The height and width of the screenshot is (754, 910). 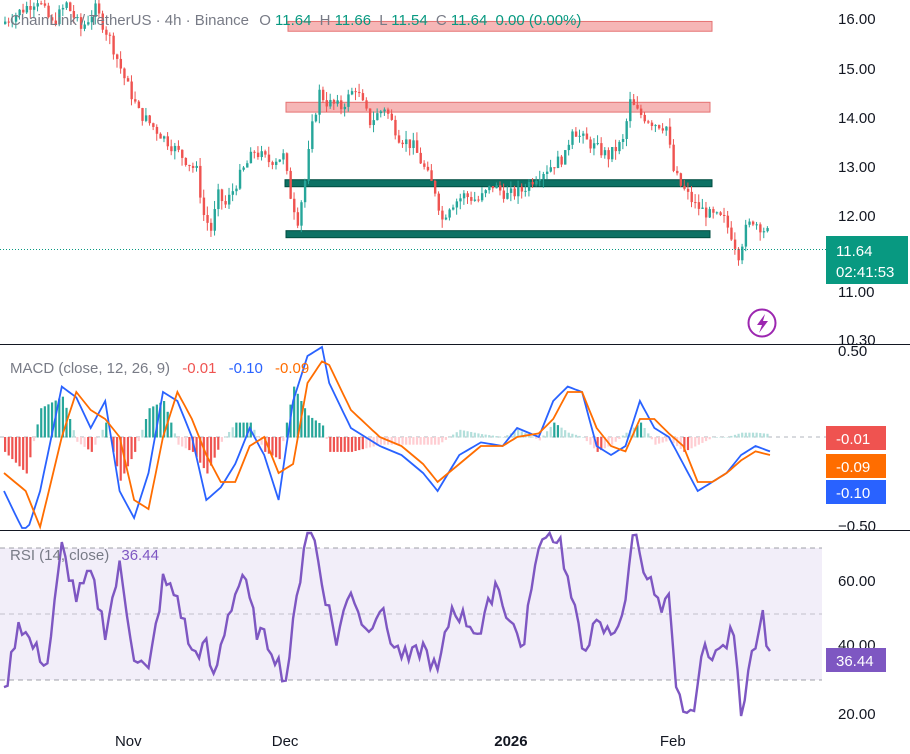 I want to click on lightning-icon, so click(x=762, y=323).